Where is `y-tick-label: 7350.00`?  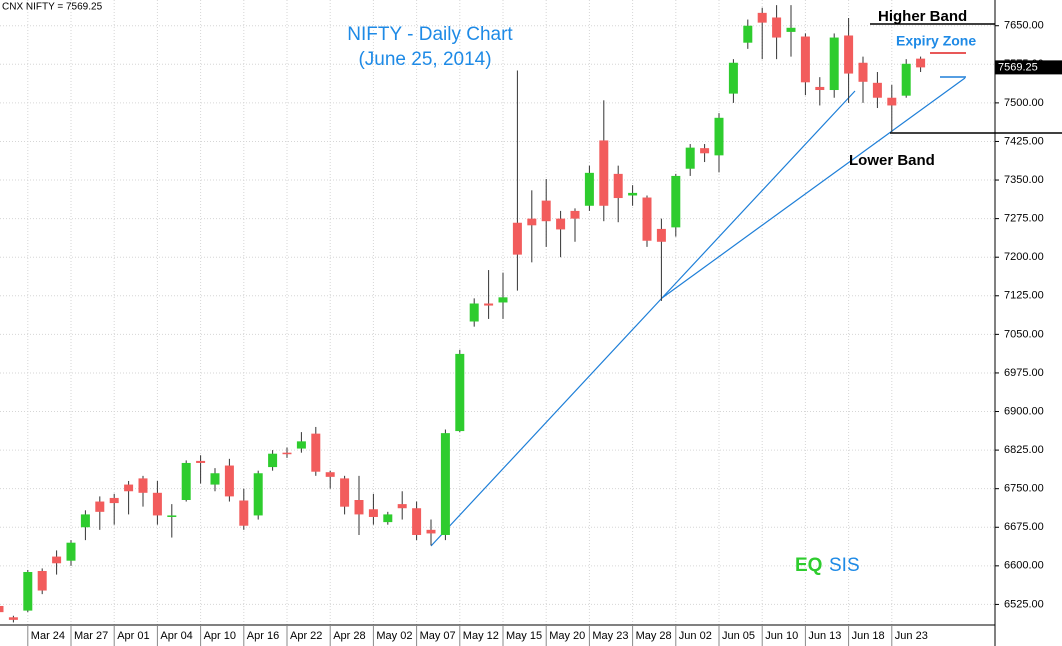
y-tick-label: 7350.00 is located at coordinates (1024, 180).